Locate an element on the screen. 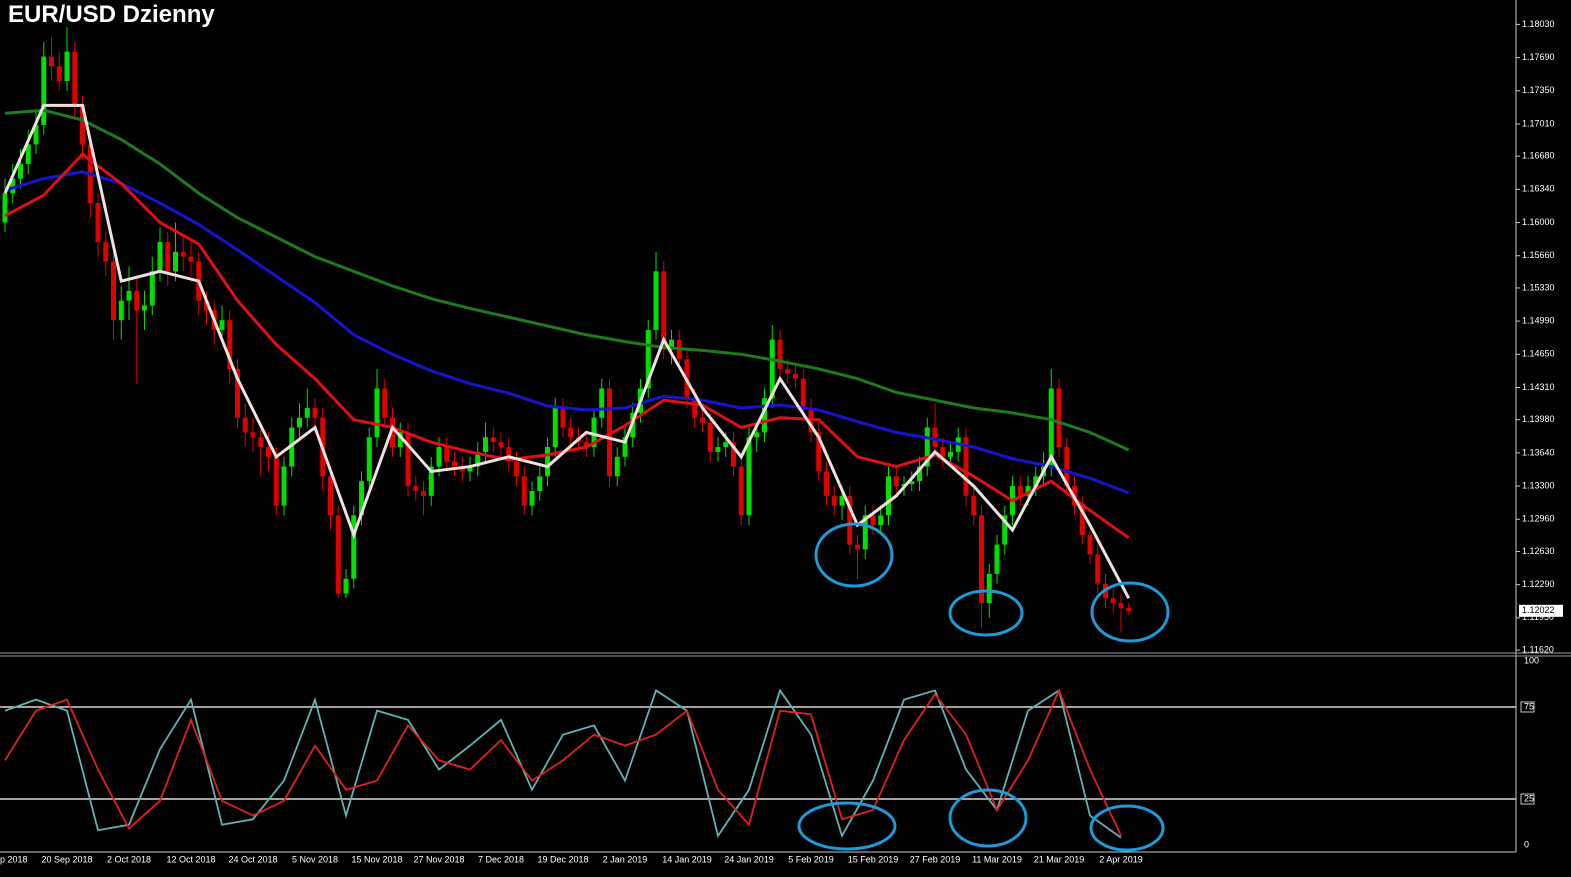  y-tick-label: 1.11620 is located at coordinates (1538, 649).